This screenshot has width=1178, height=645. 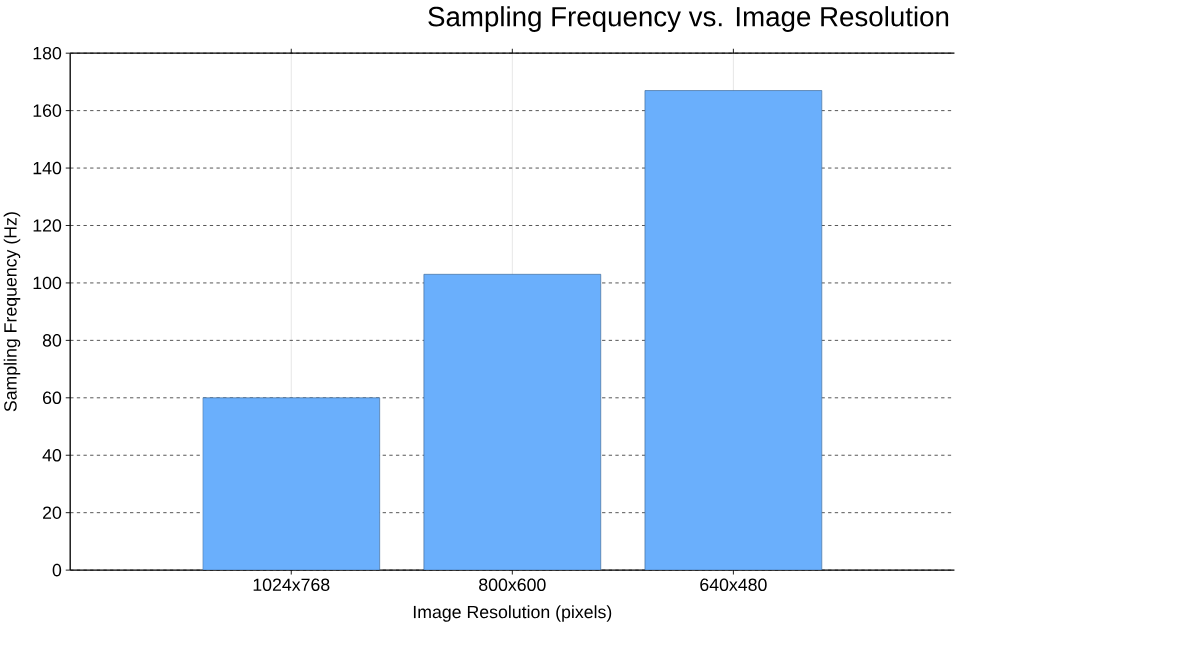 I want to click on y-axis-title: Sampling Frequency (Hz), so click(x=12, y=312).